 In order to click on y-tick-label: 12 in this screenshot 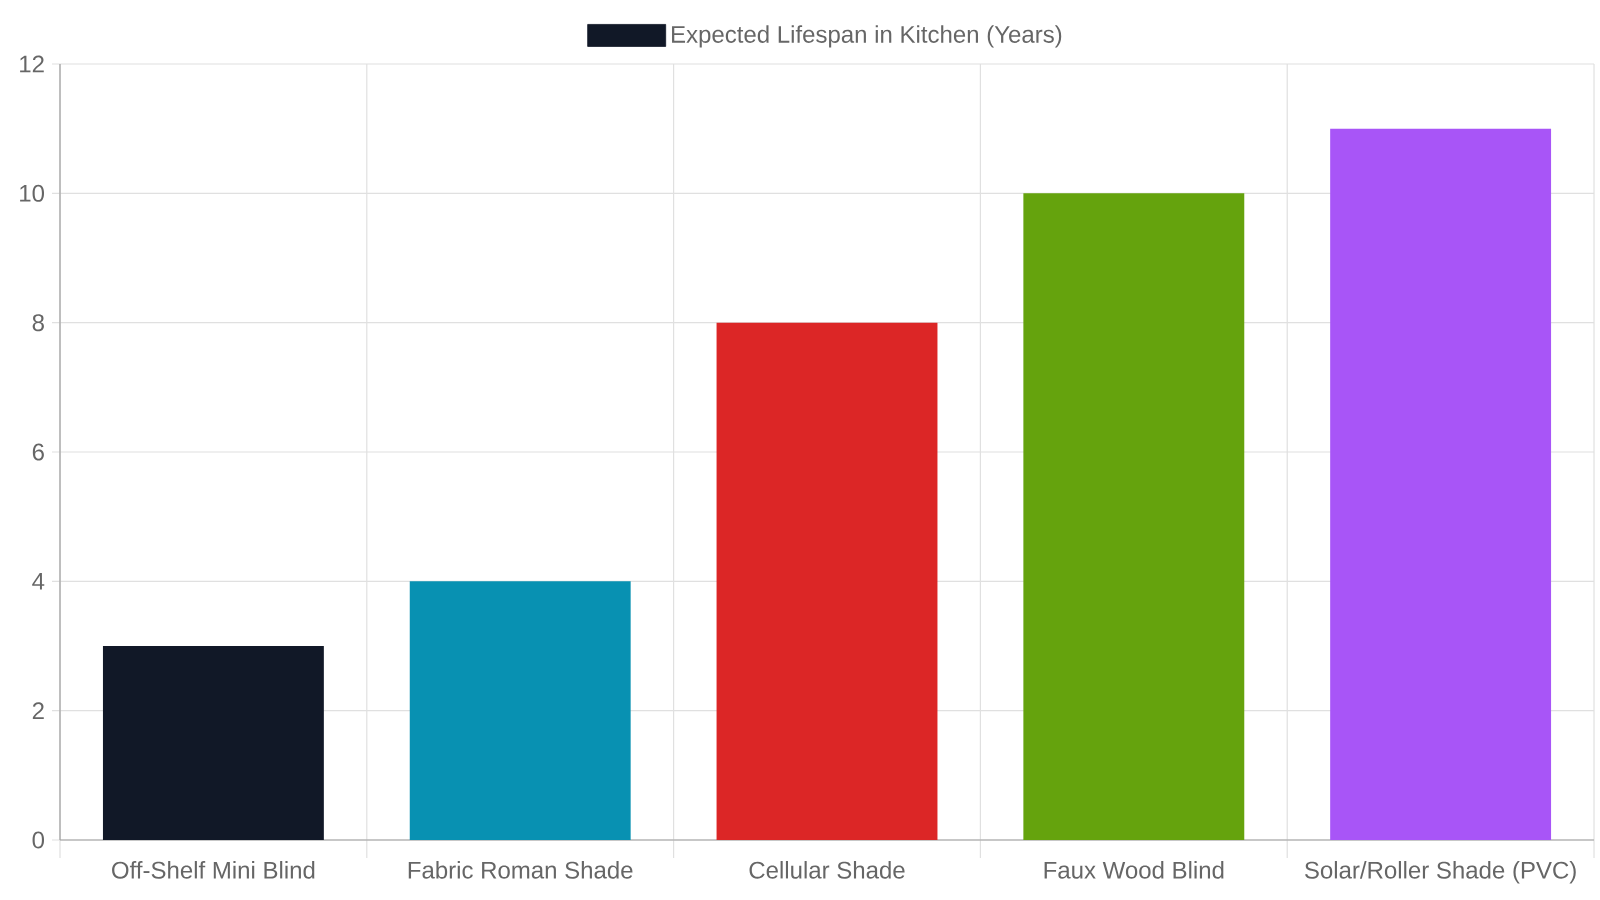, I will do `click(32, 64)`.